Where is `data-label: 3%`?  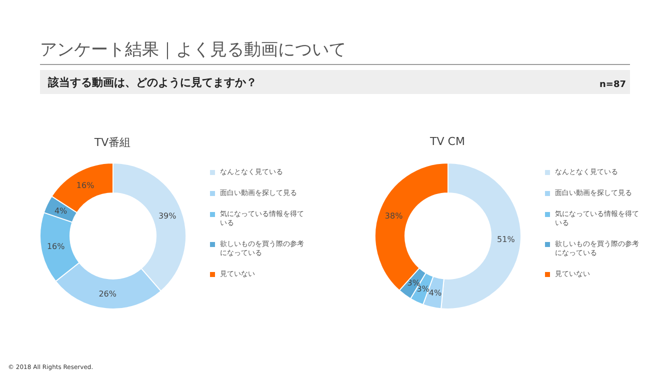 data-label: 3% is located at coordinates (413, 283).